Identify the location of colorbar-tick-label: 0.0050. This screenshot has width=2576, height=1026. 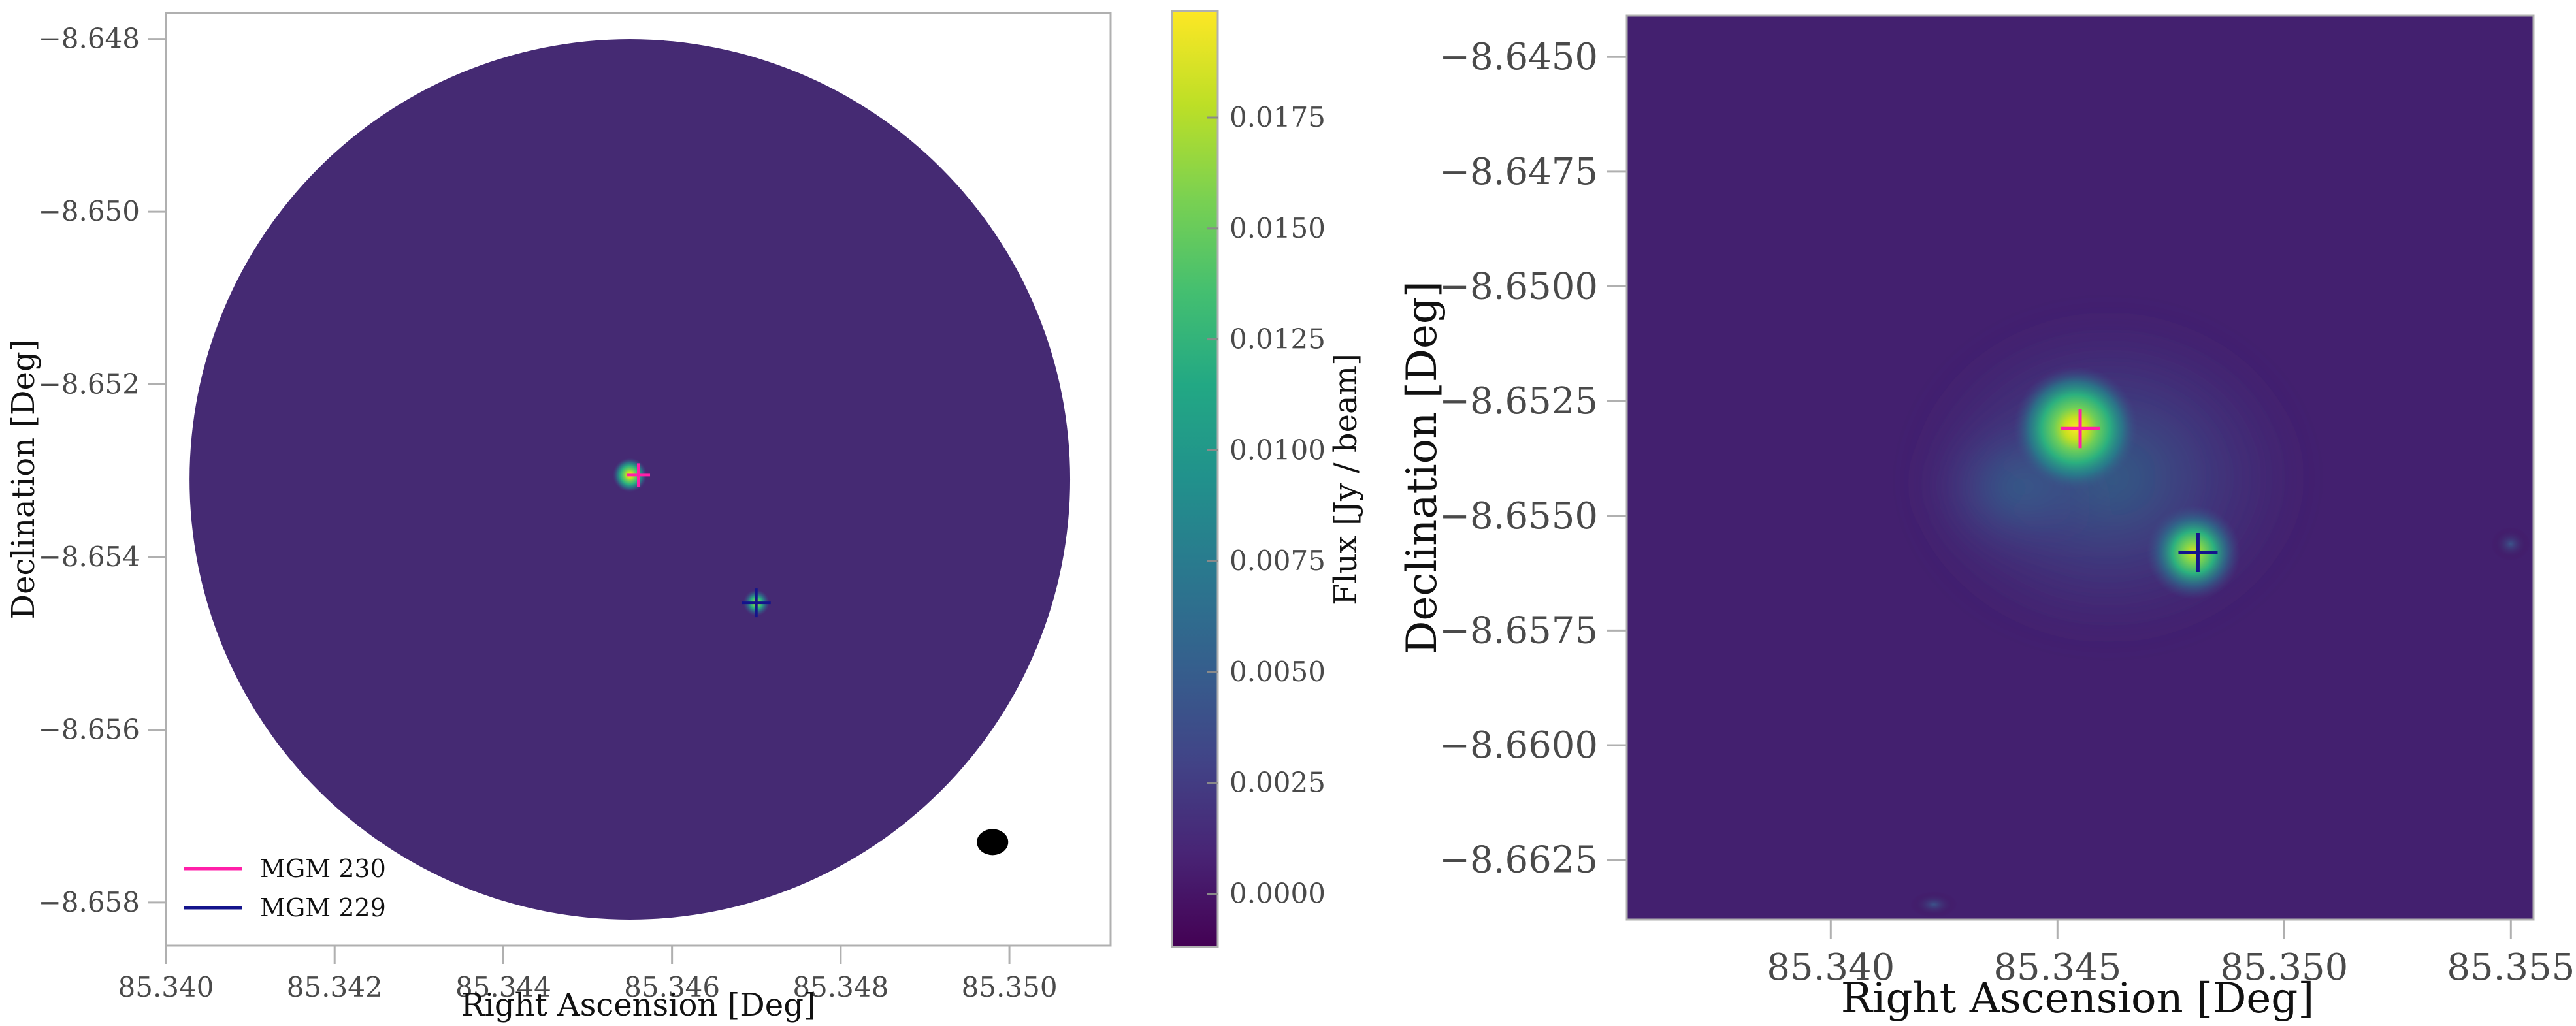
(1278, 672).